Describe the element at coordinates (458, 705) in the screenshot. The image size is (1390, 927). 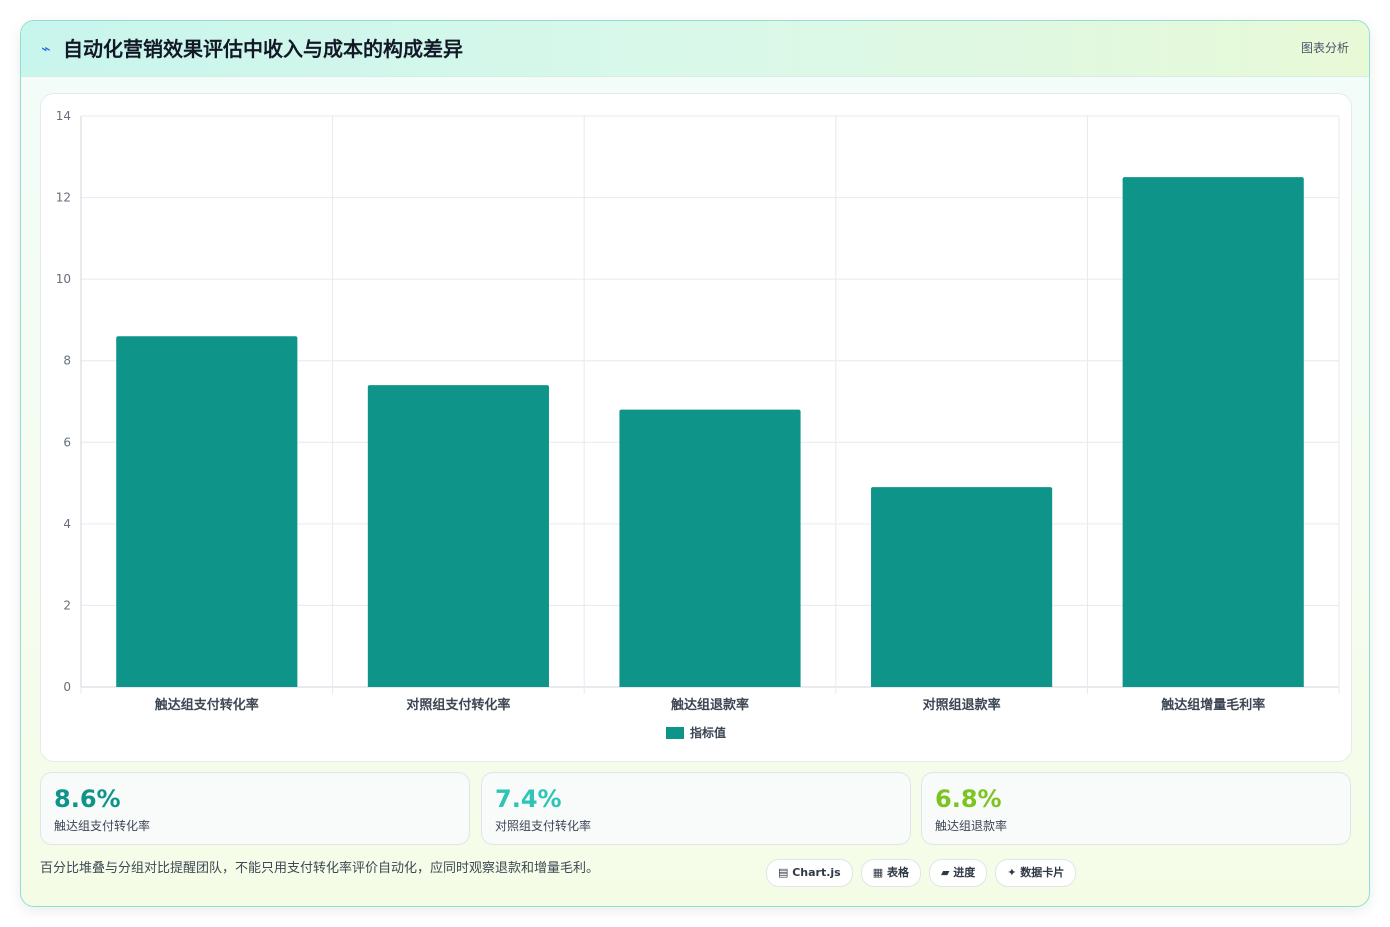
I see `x-tick-label: 对照组支付转化率` at that location.